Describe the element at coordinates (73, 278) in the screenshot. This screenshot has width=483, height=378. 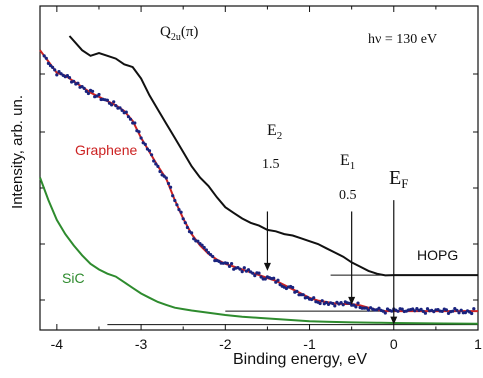
I see `series-label-sic: SiC` at that location.